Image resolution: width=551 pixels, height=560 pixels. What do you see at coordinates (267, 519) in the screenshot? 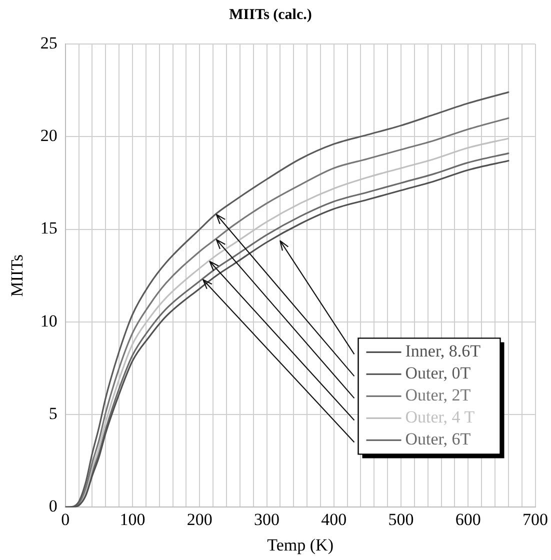
I see `x-tick-label: 300` at bounding box center [267, 519].